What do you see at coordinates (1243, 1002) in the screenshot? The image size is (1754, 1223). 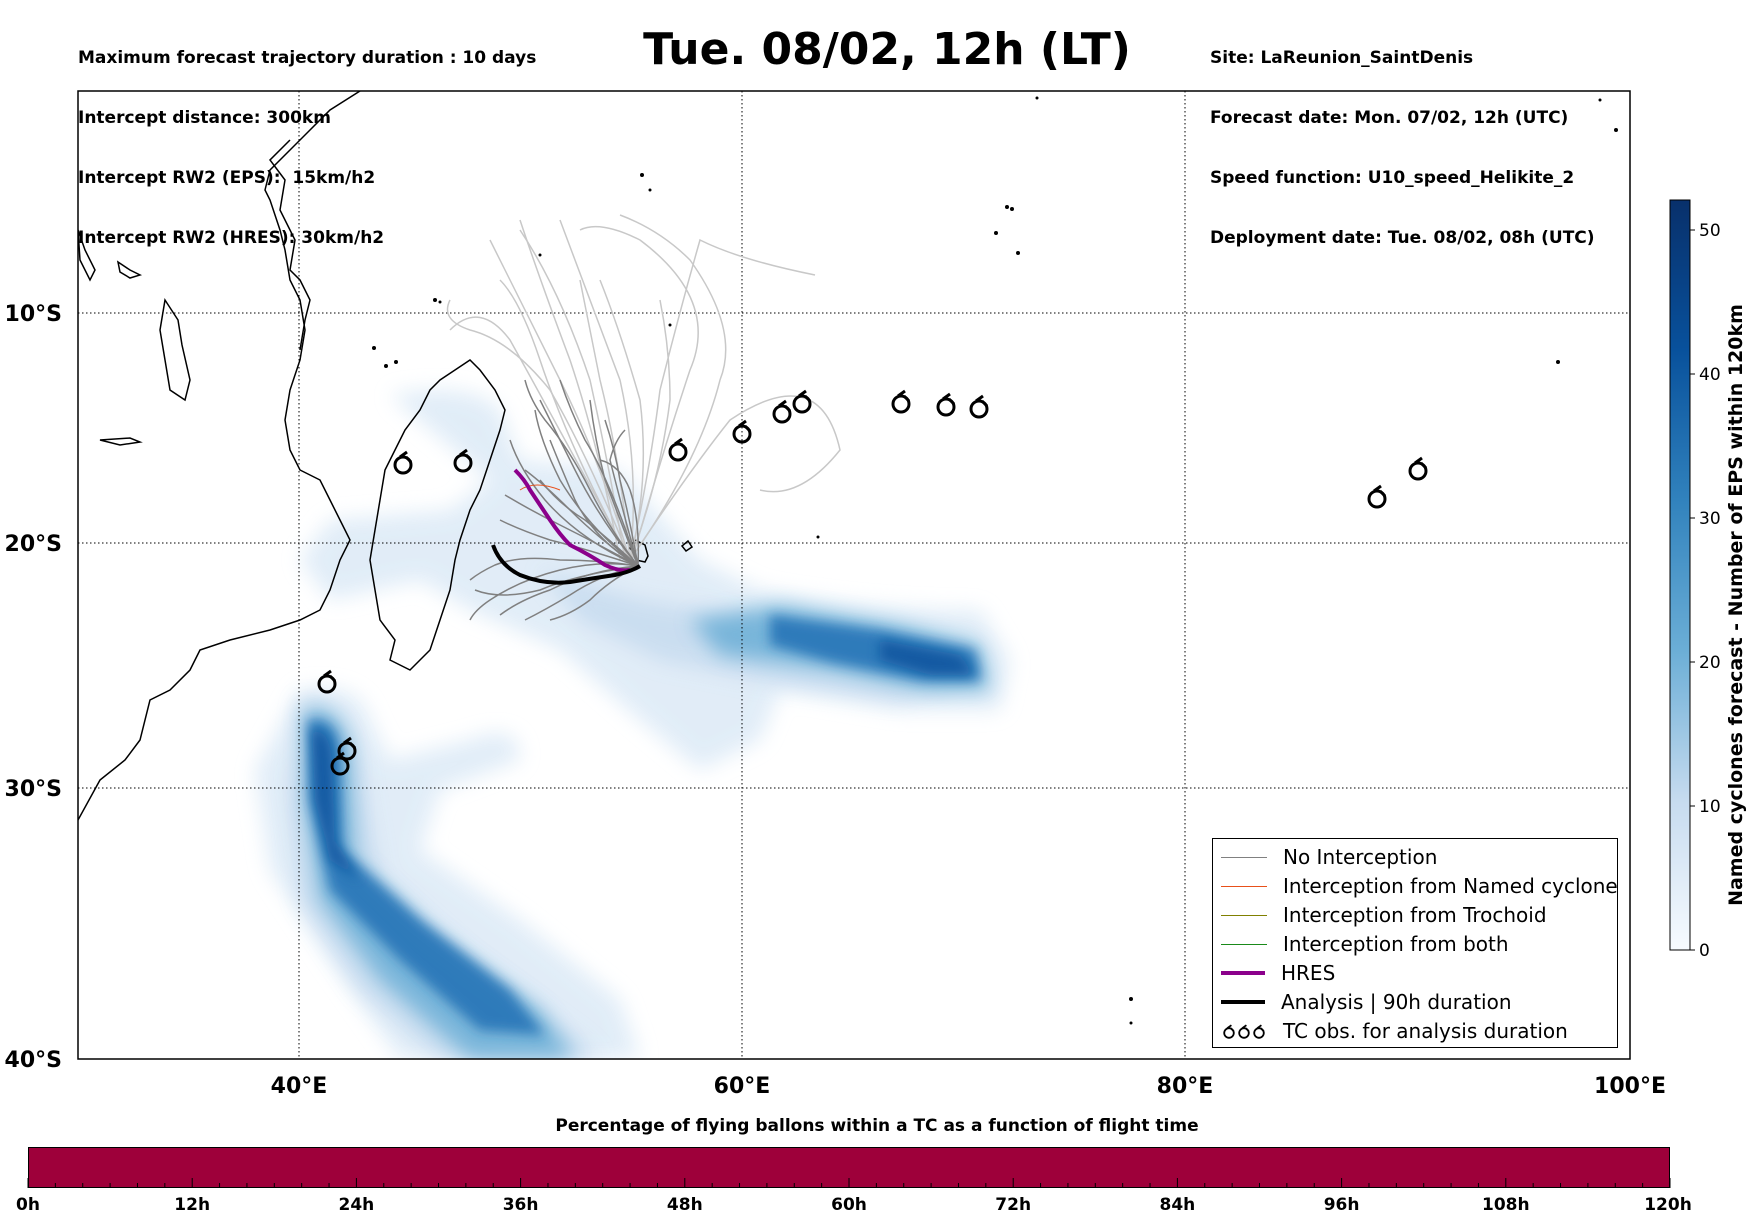 I see `black-thick-line-icon` at bounding box center [1243, 1002].